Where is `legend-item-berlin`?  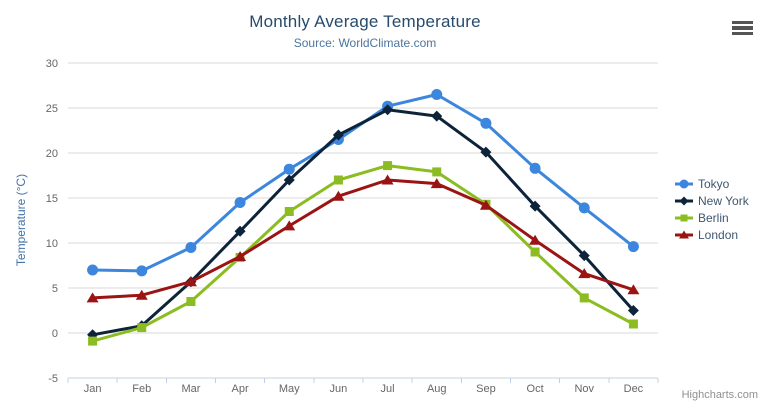 legend-item-berlin is located at coordinates (684, 218).